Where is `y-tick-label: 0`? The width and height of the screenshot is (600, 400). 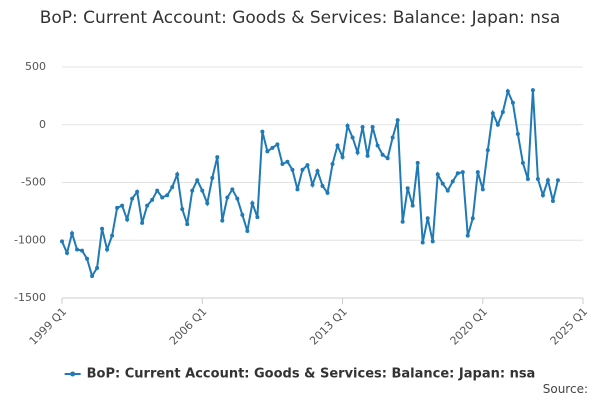
y-tick-label: 0 is located at coordinates (42, 124).